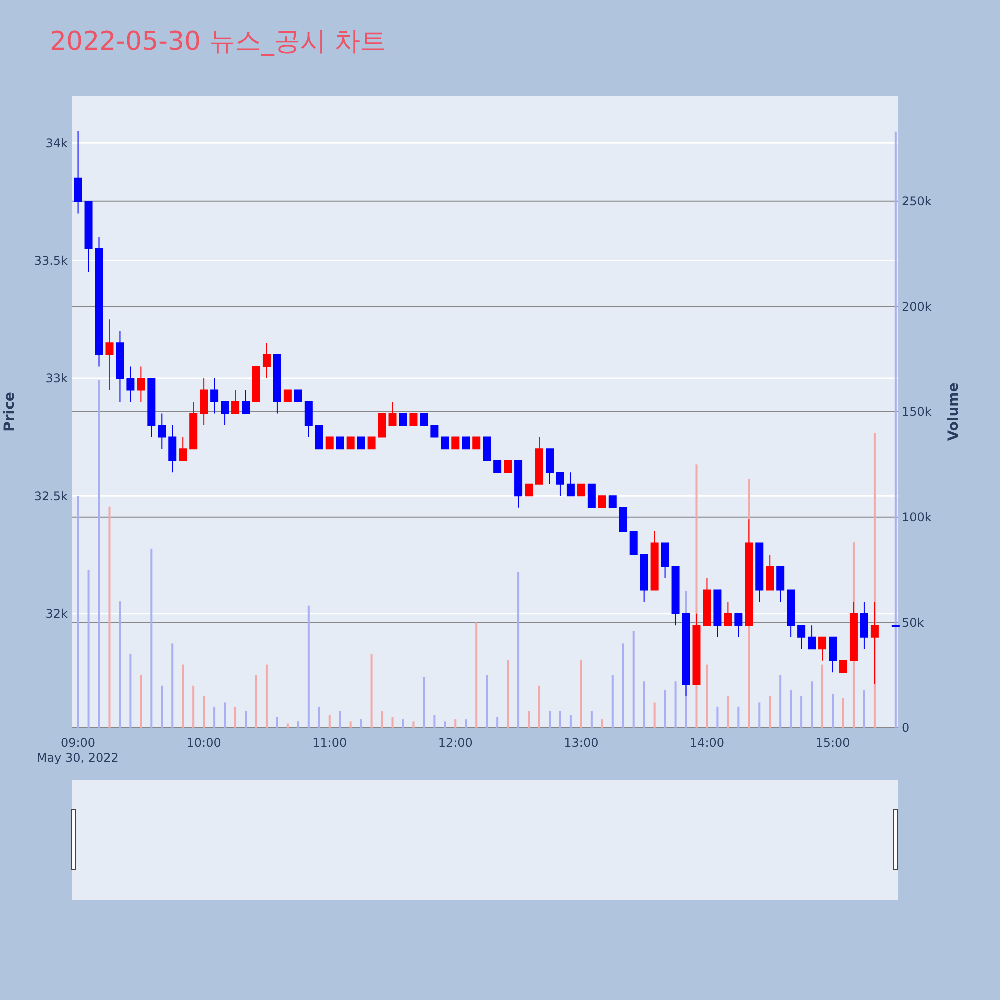 Image resolution: width=1000 pixels, height=1000 pixels. Describe the element at coordinates (57, 614) in the screenshot. I see `y-tick-label: 32k` at that location.